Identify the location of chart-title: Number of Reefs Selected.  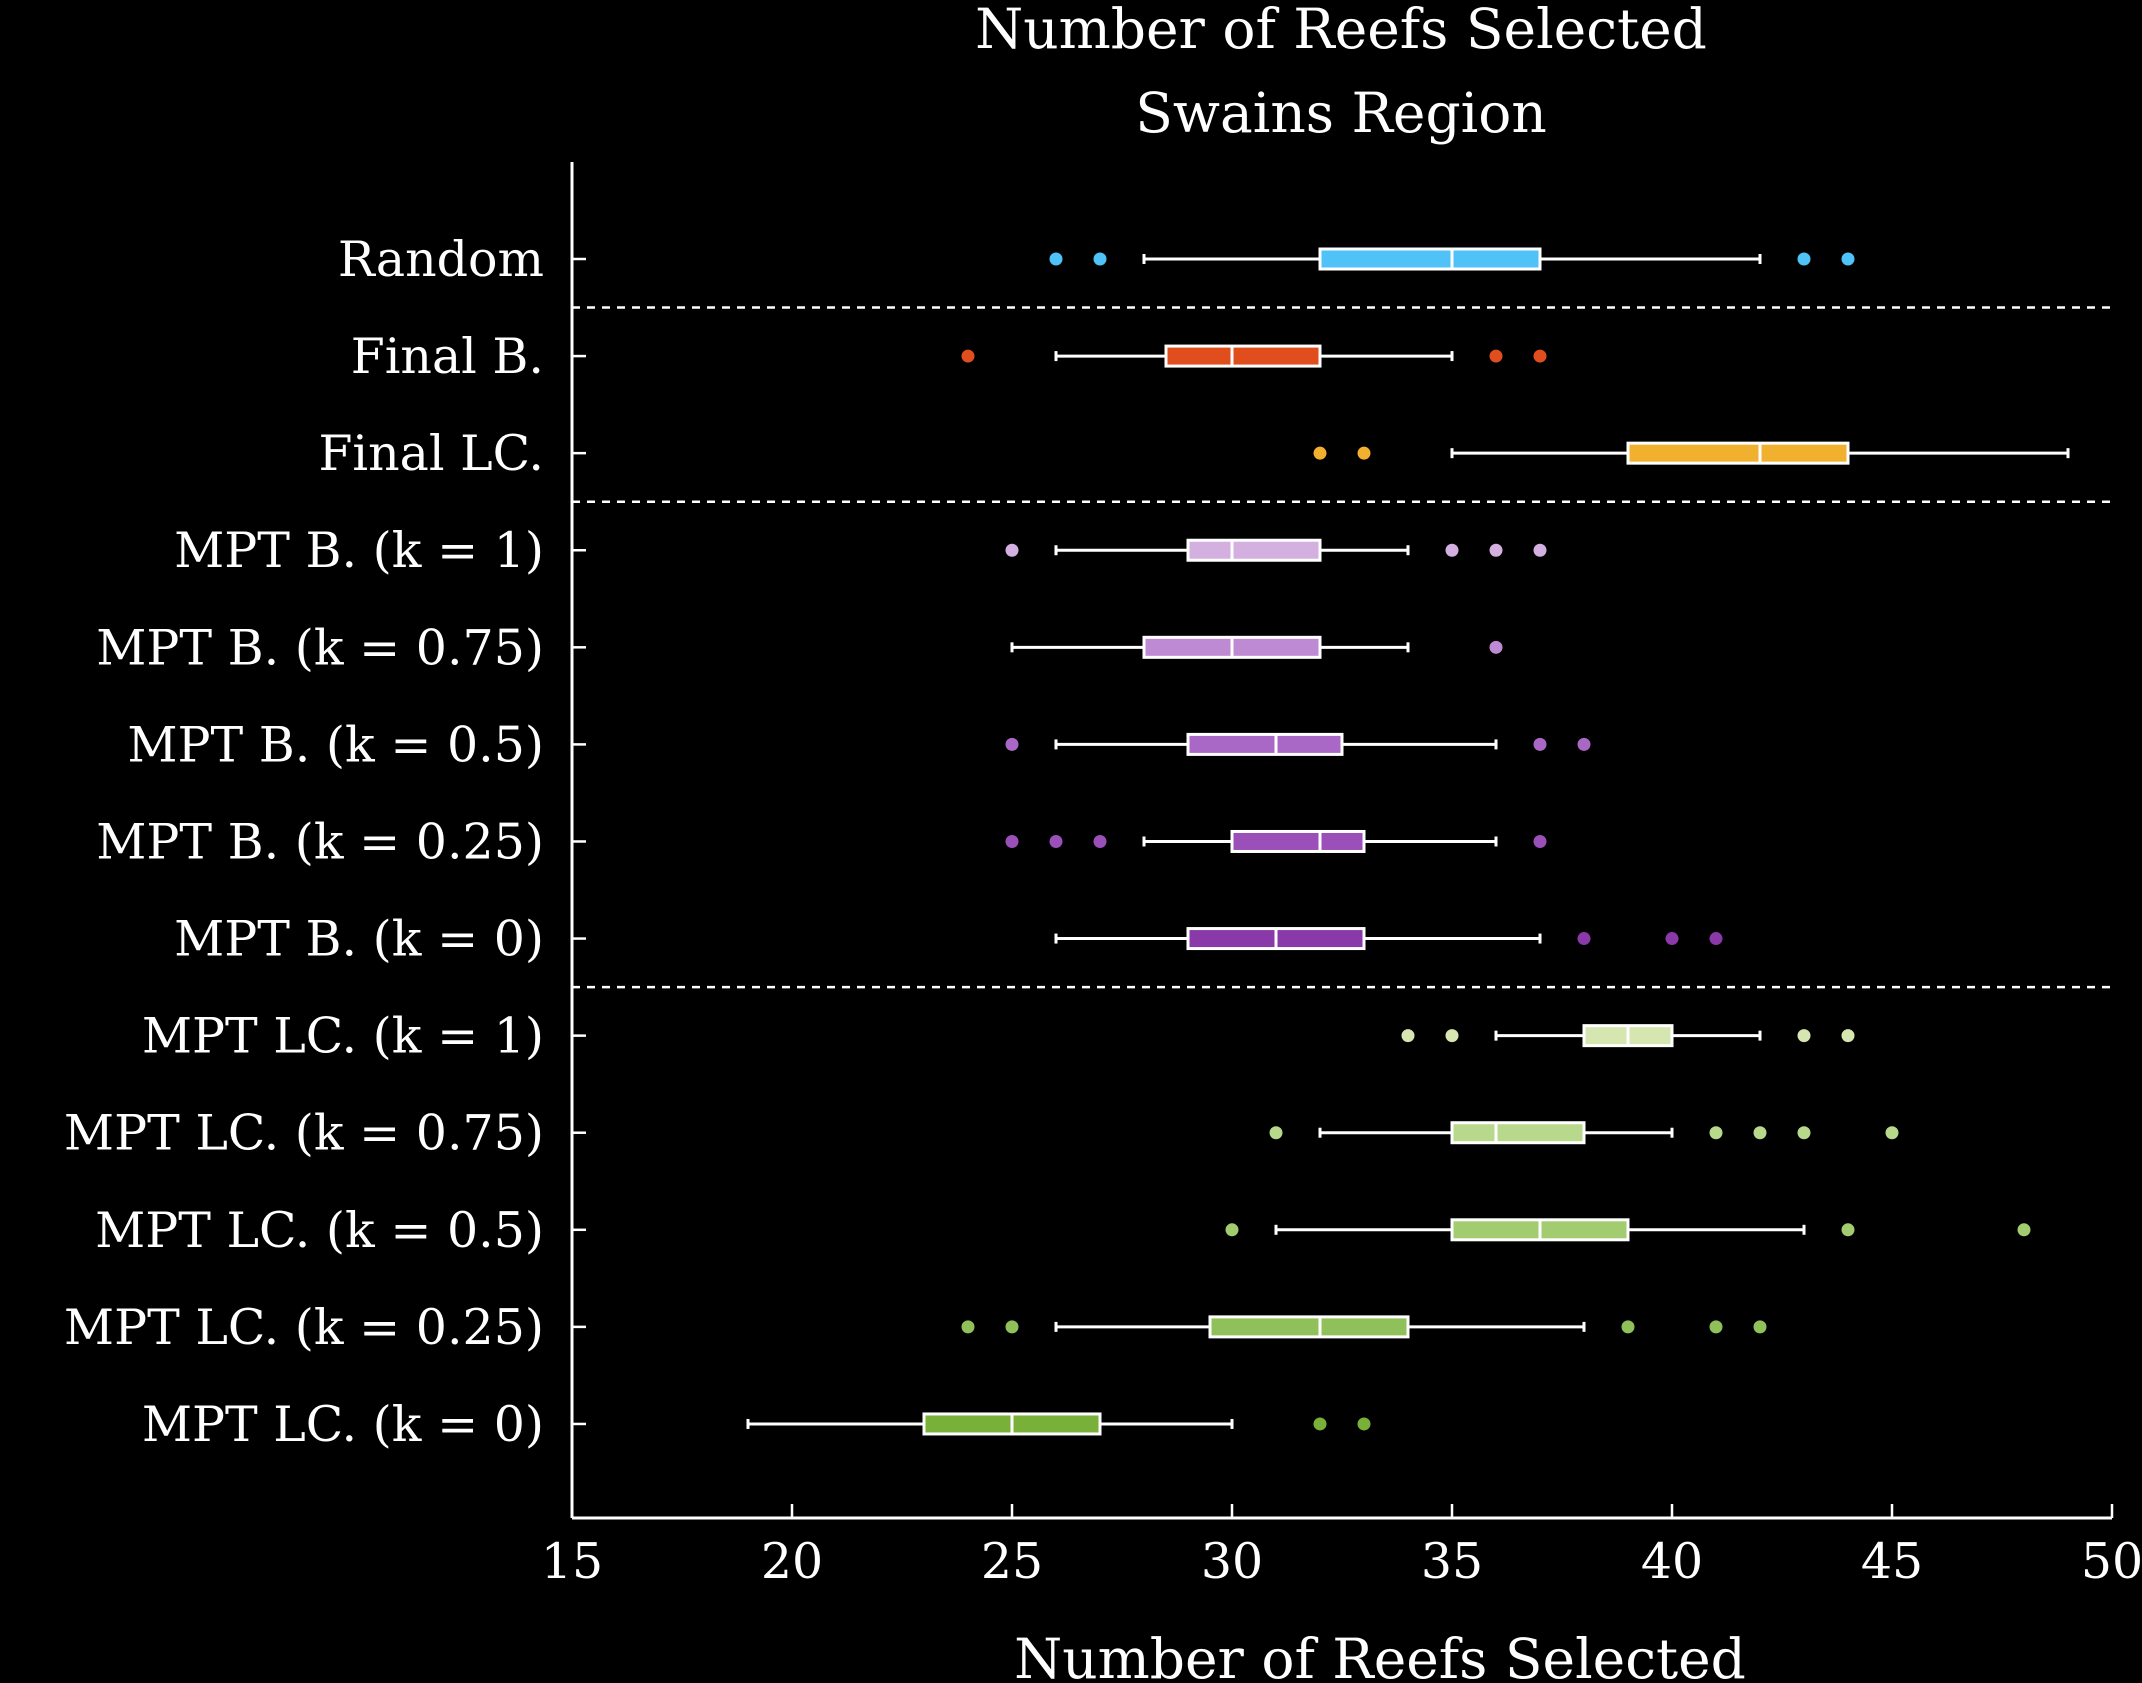
(1341, 30).